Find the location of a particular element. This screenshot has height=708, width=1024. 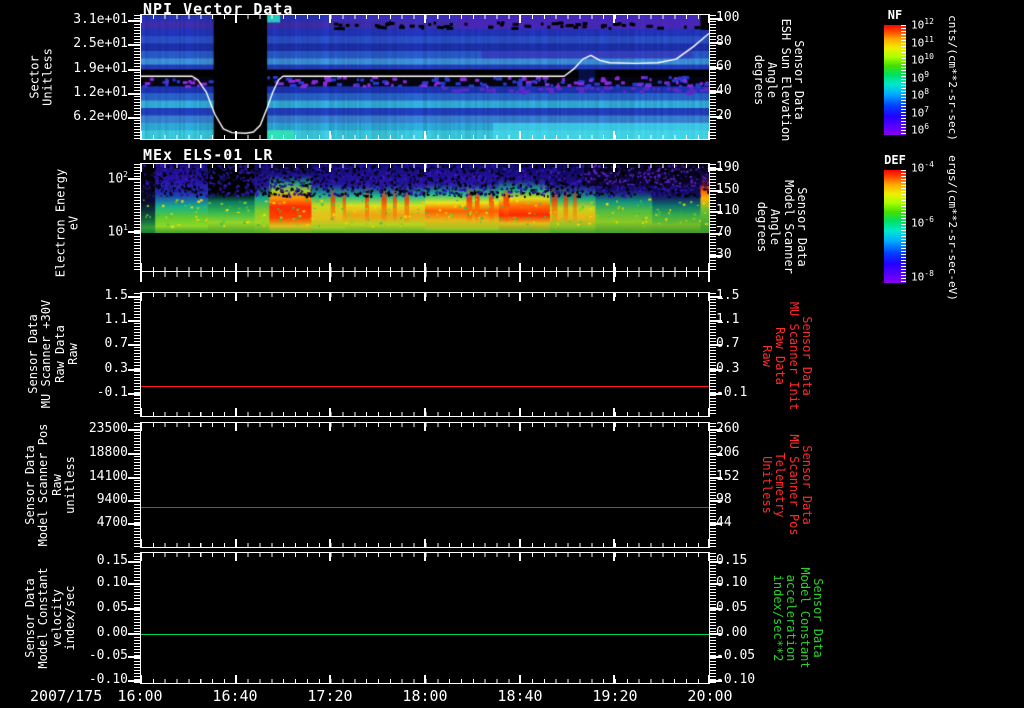

axis-tick-label-right: 40 is located at coordinates (724, 90).